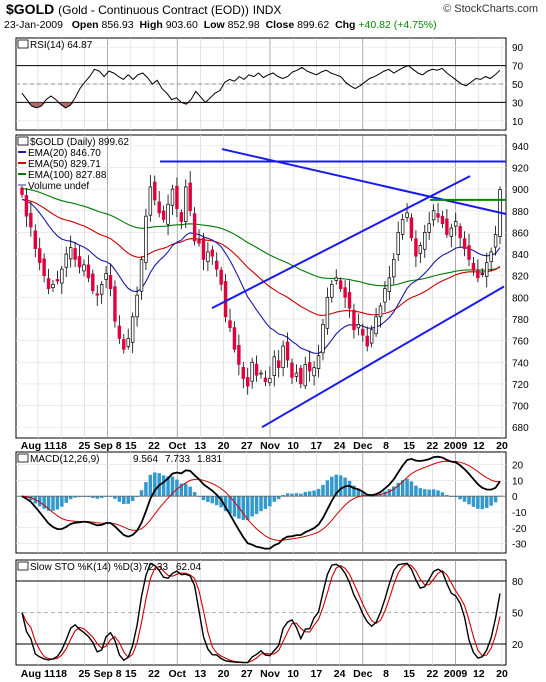  I want to click on sto-tick-label: 80, so click(518, 582).